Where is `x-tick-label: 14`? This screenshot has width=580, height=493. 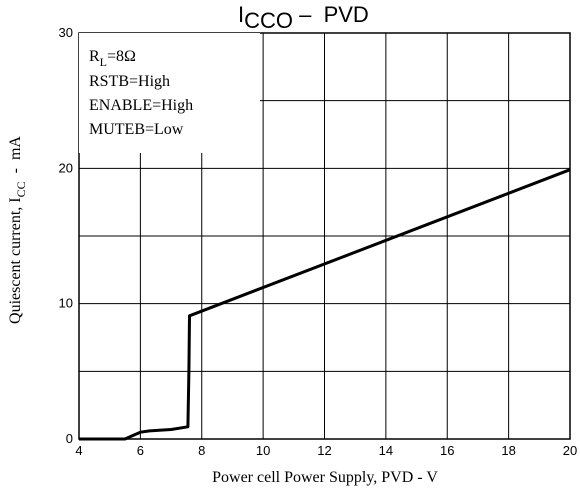 x-tick-label: 14 is located at coordinates (386, 450).